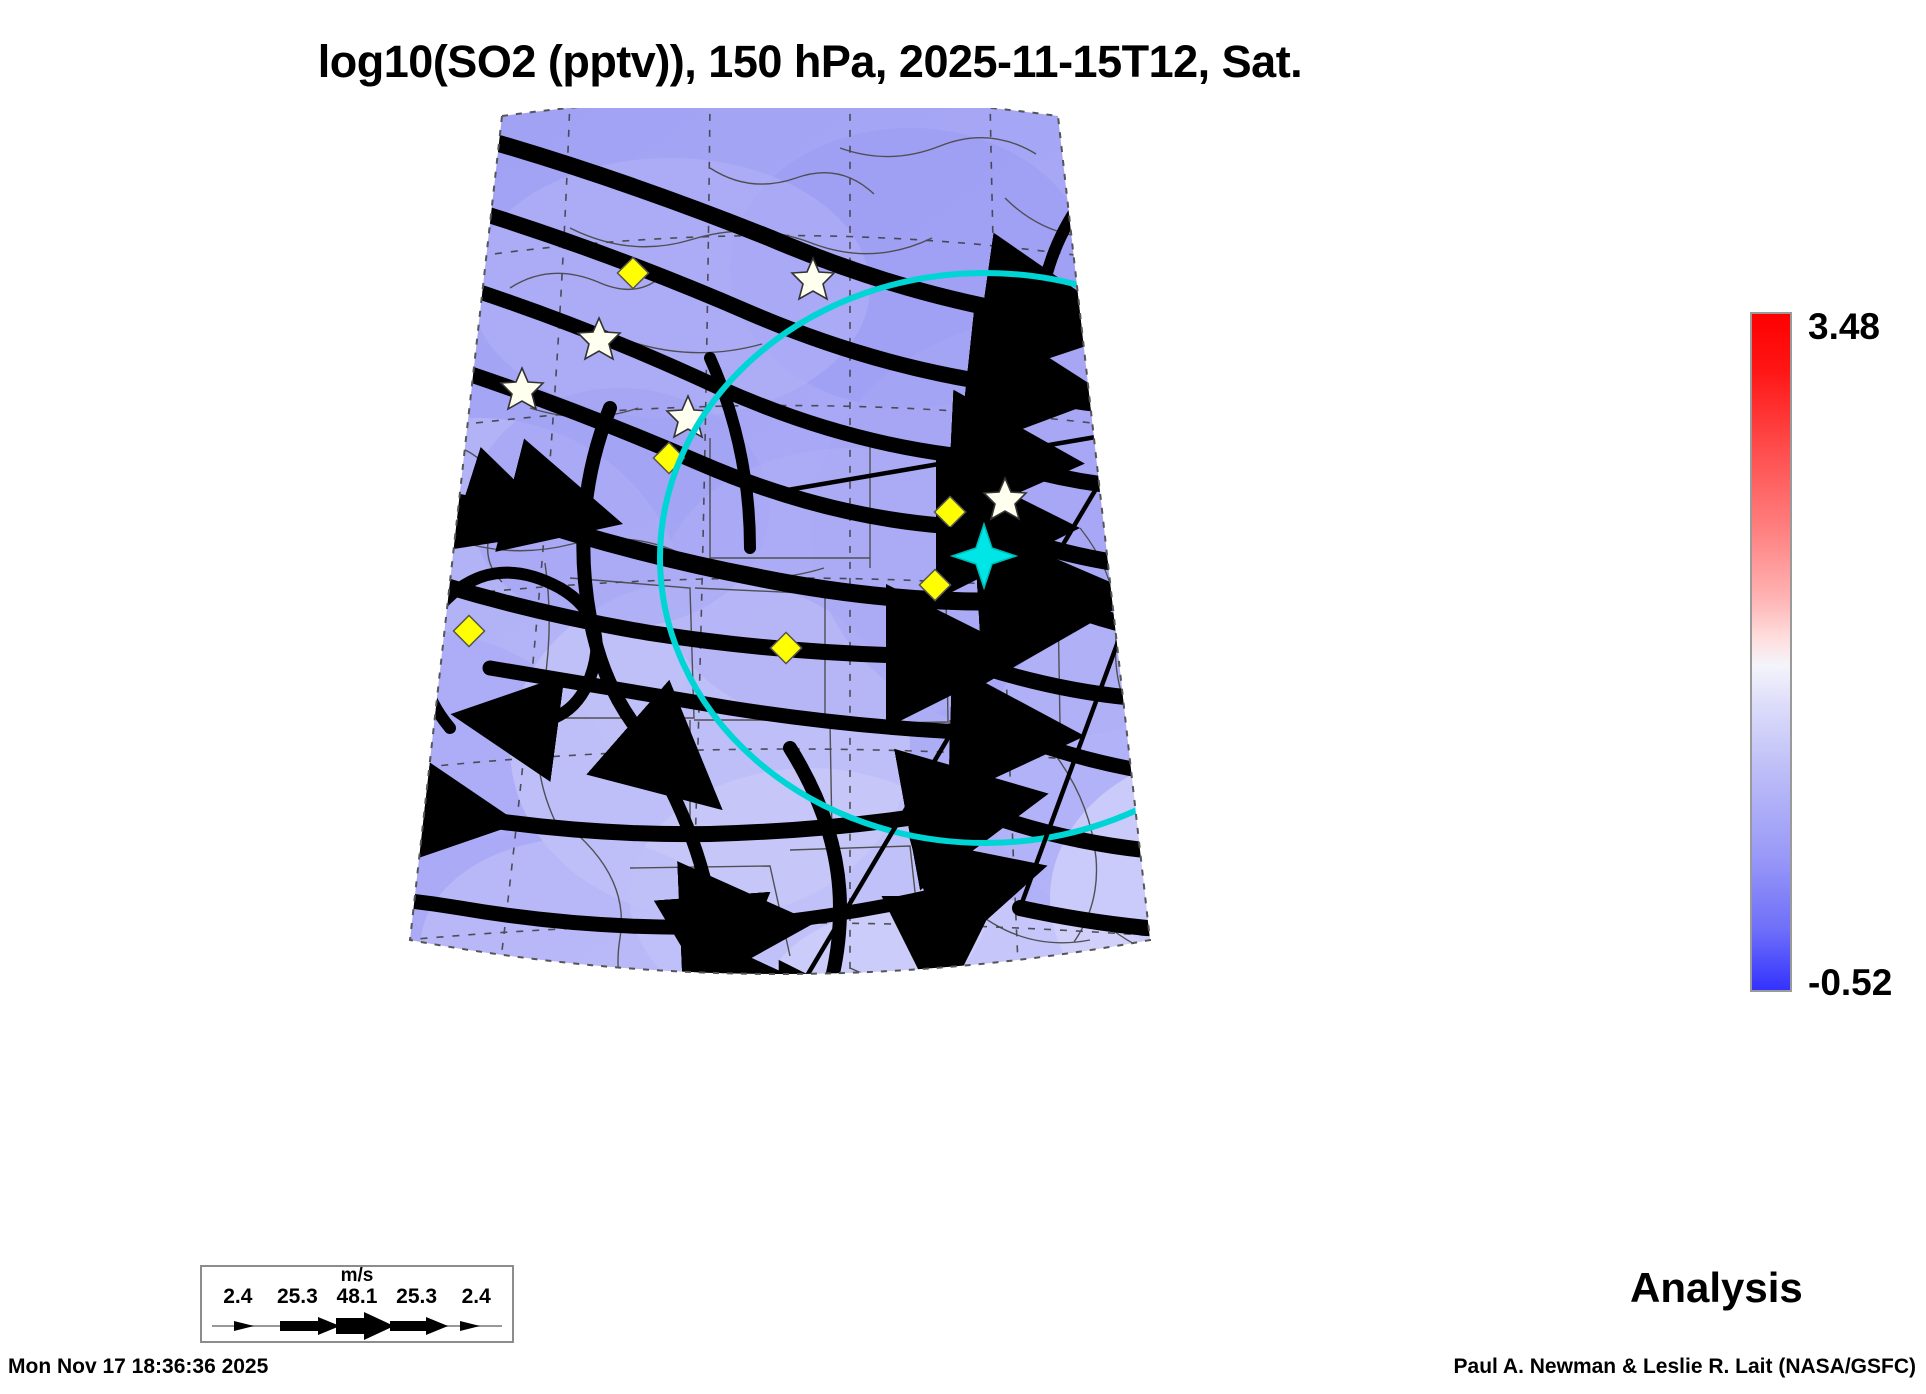 Image resolution: width=1926 pixels, height=1394 pixels. What do you see at coordinates (238, 1296) in the screenshot?
I see `wind-value-0: 2.4` at bounding box center [238, 1296].